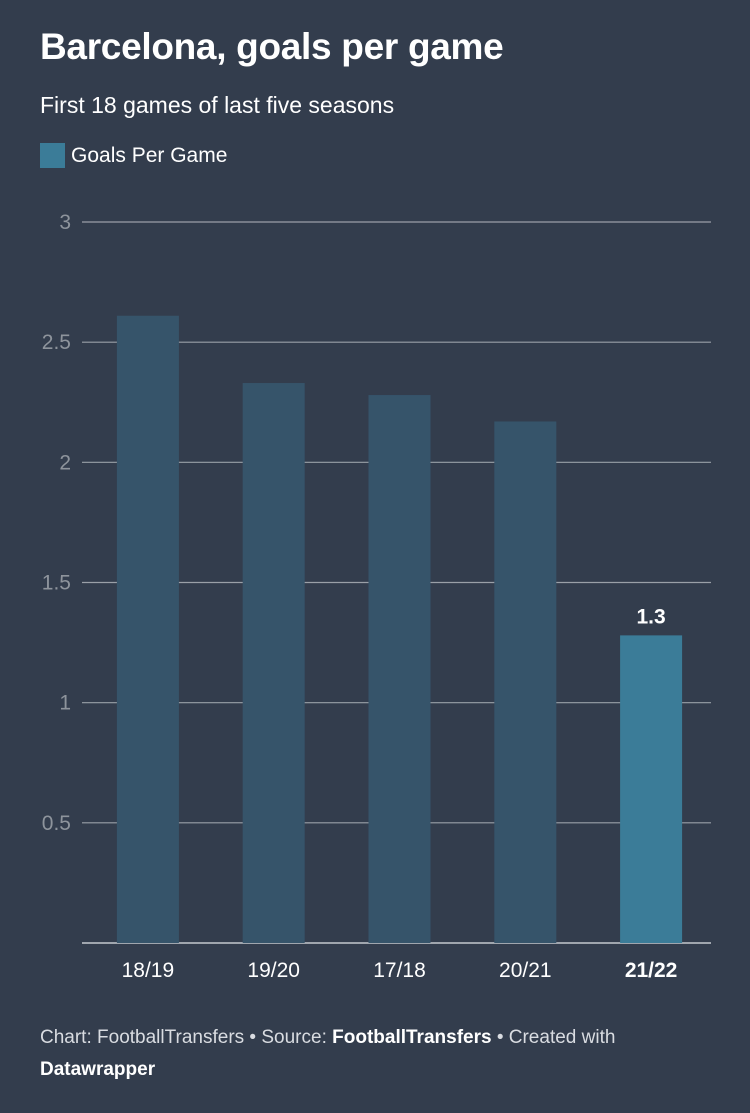 This screenshot has width=750, height=1113. Describe the element at coordinates (149, 155) in the screenshot. I see `legend-label: Goals Per Game` at that location.